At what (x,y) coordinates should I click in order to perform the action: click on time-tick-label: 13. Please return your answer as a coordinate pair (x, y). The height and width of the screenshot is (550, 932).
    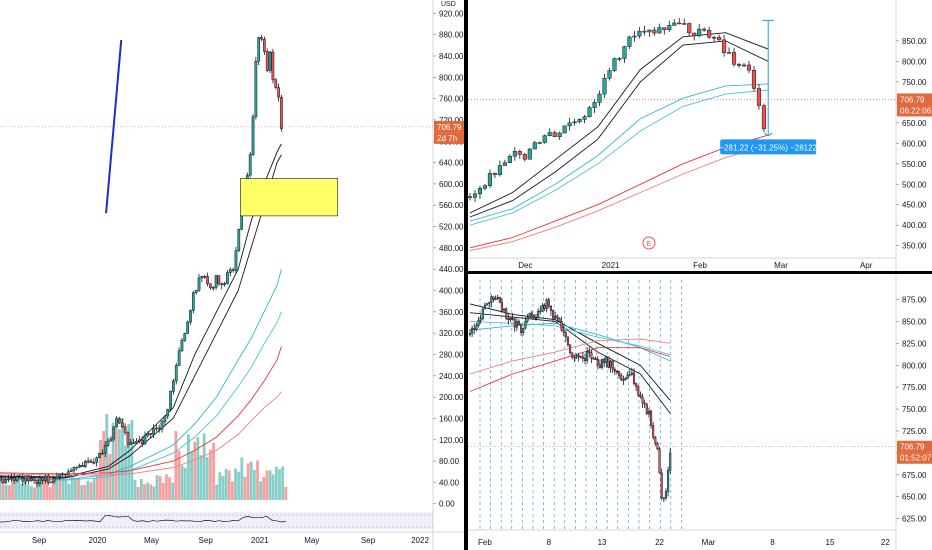
    Looking at the image, I should click on (602, 542).